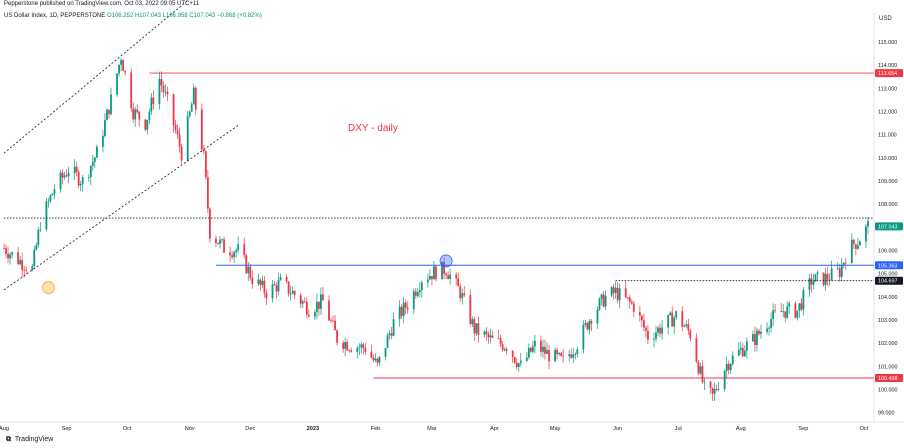  I want to click on x-tick-label: 2023, so click(313, 429).